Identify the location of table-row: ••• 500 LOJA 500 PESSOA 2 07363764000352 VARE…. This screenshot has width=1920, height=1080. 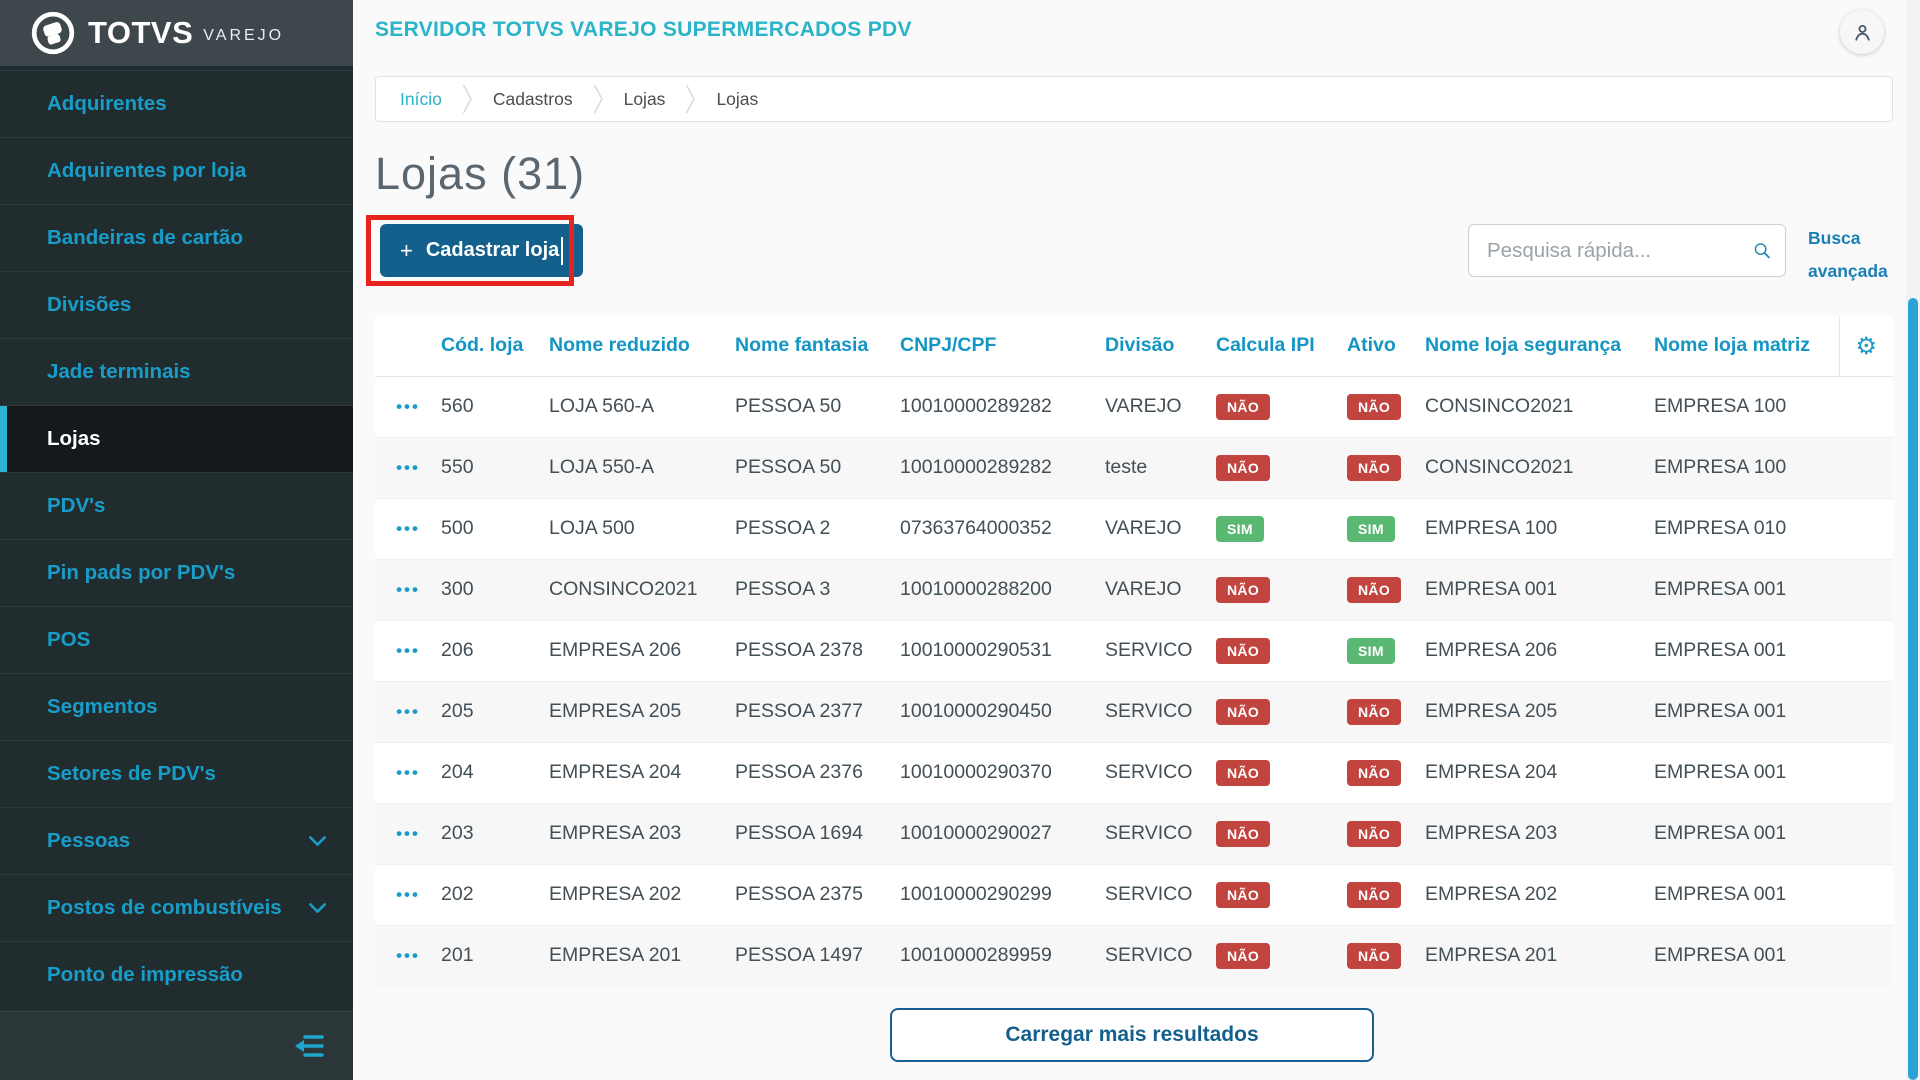
(1134, 528).